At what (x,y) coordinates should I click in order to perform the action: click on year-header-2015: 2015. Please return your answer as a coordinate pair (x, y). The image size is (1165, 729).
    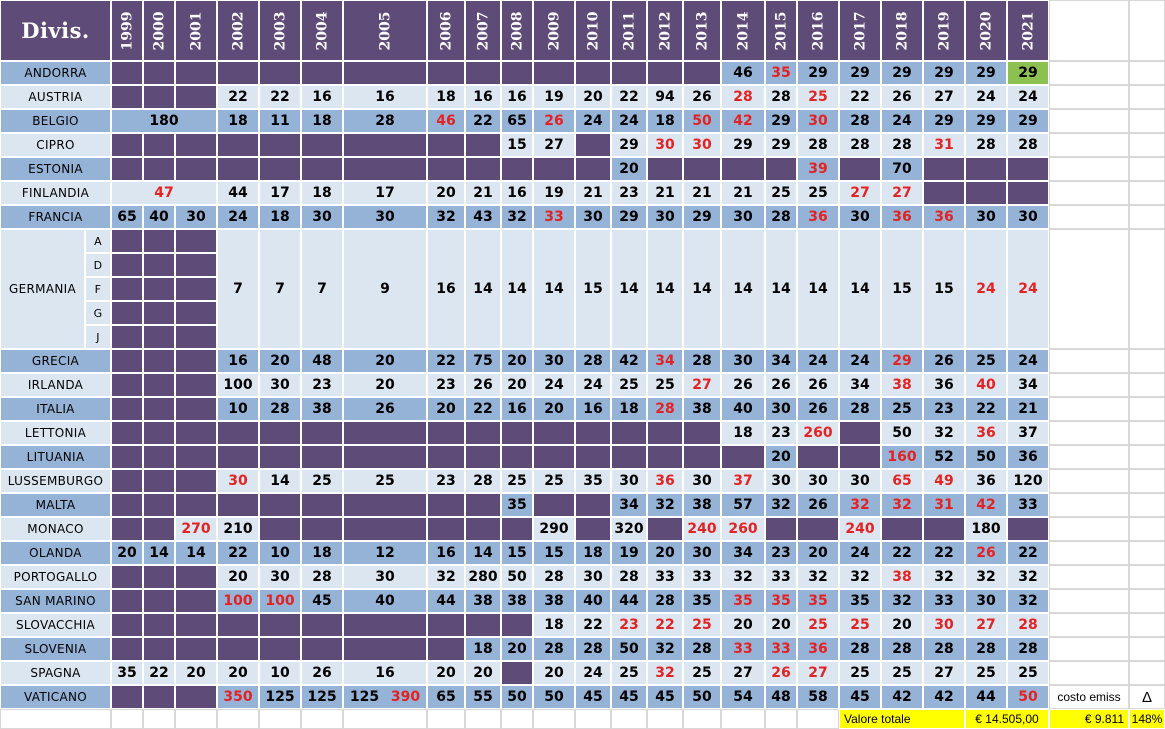
    Looking at the image, I should click on (781, 30).